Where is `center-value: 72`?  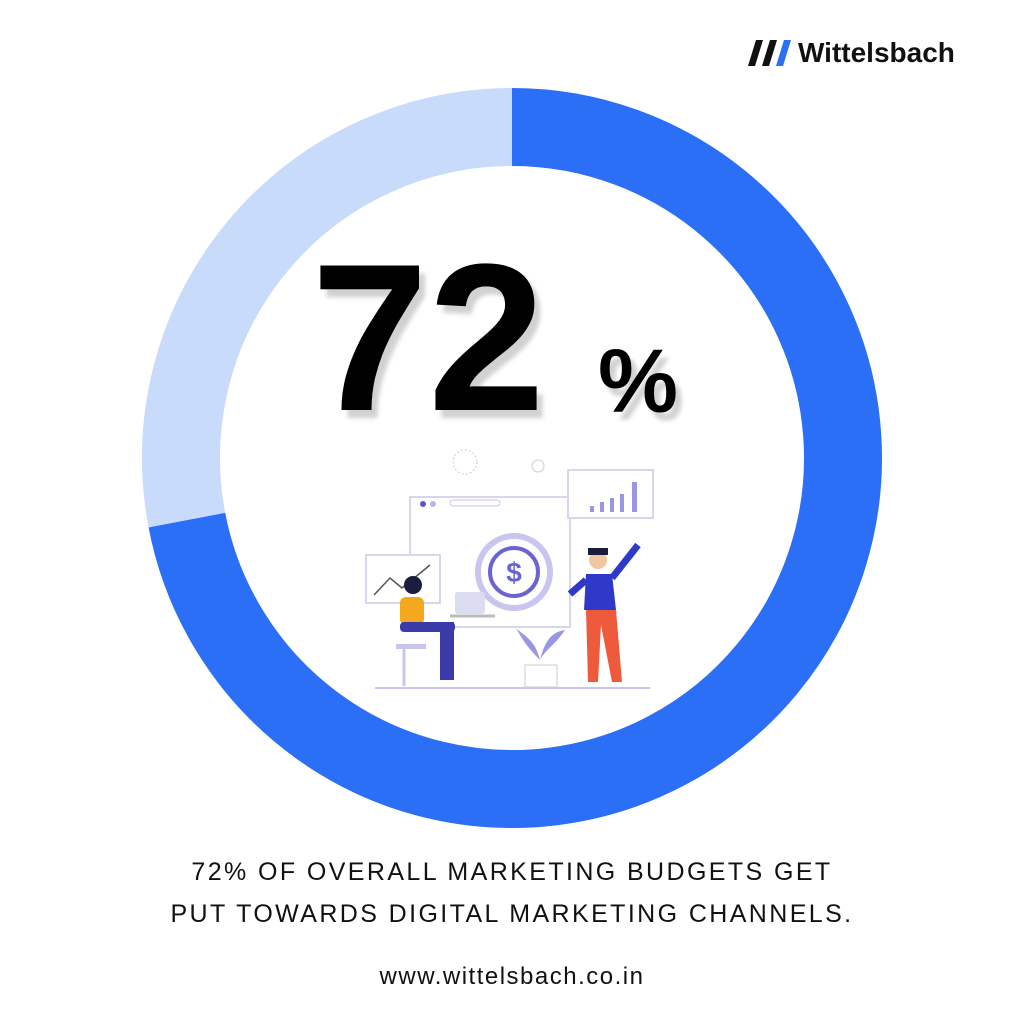
center-value: 72 is located at coordinates (428, 337).